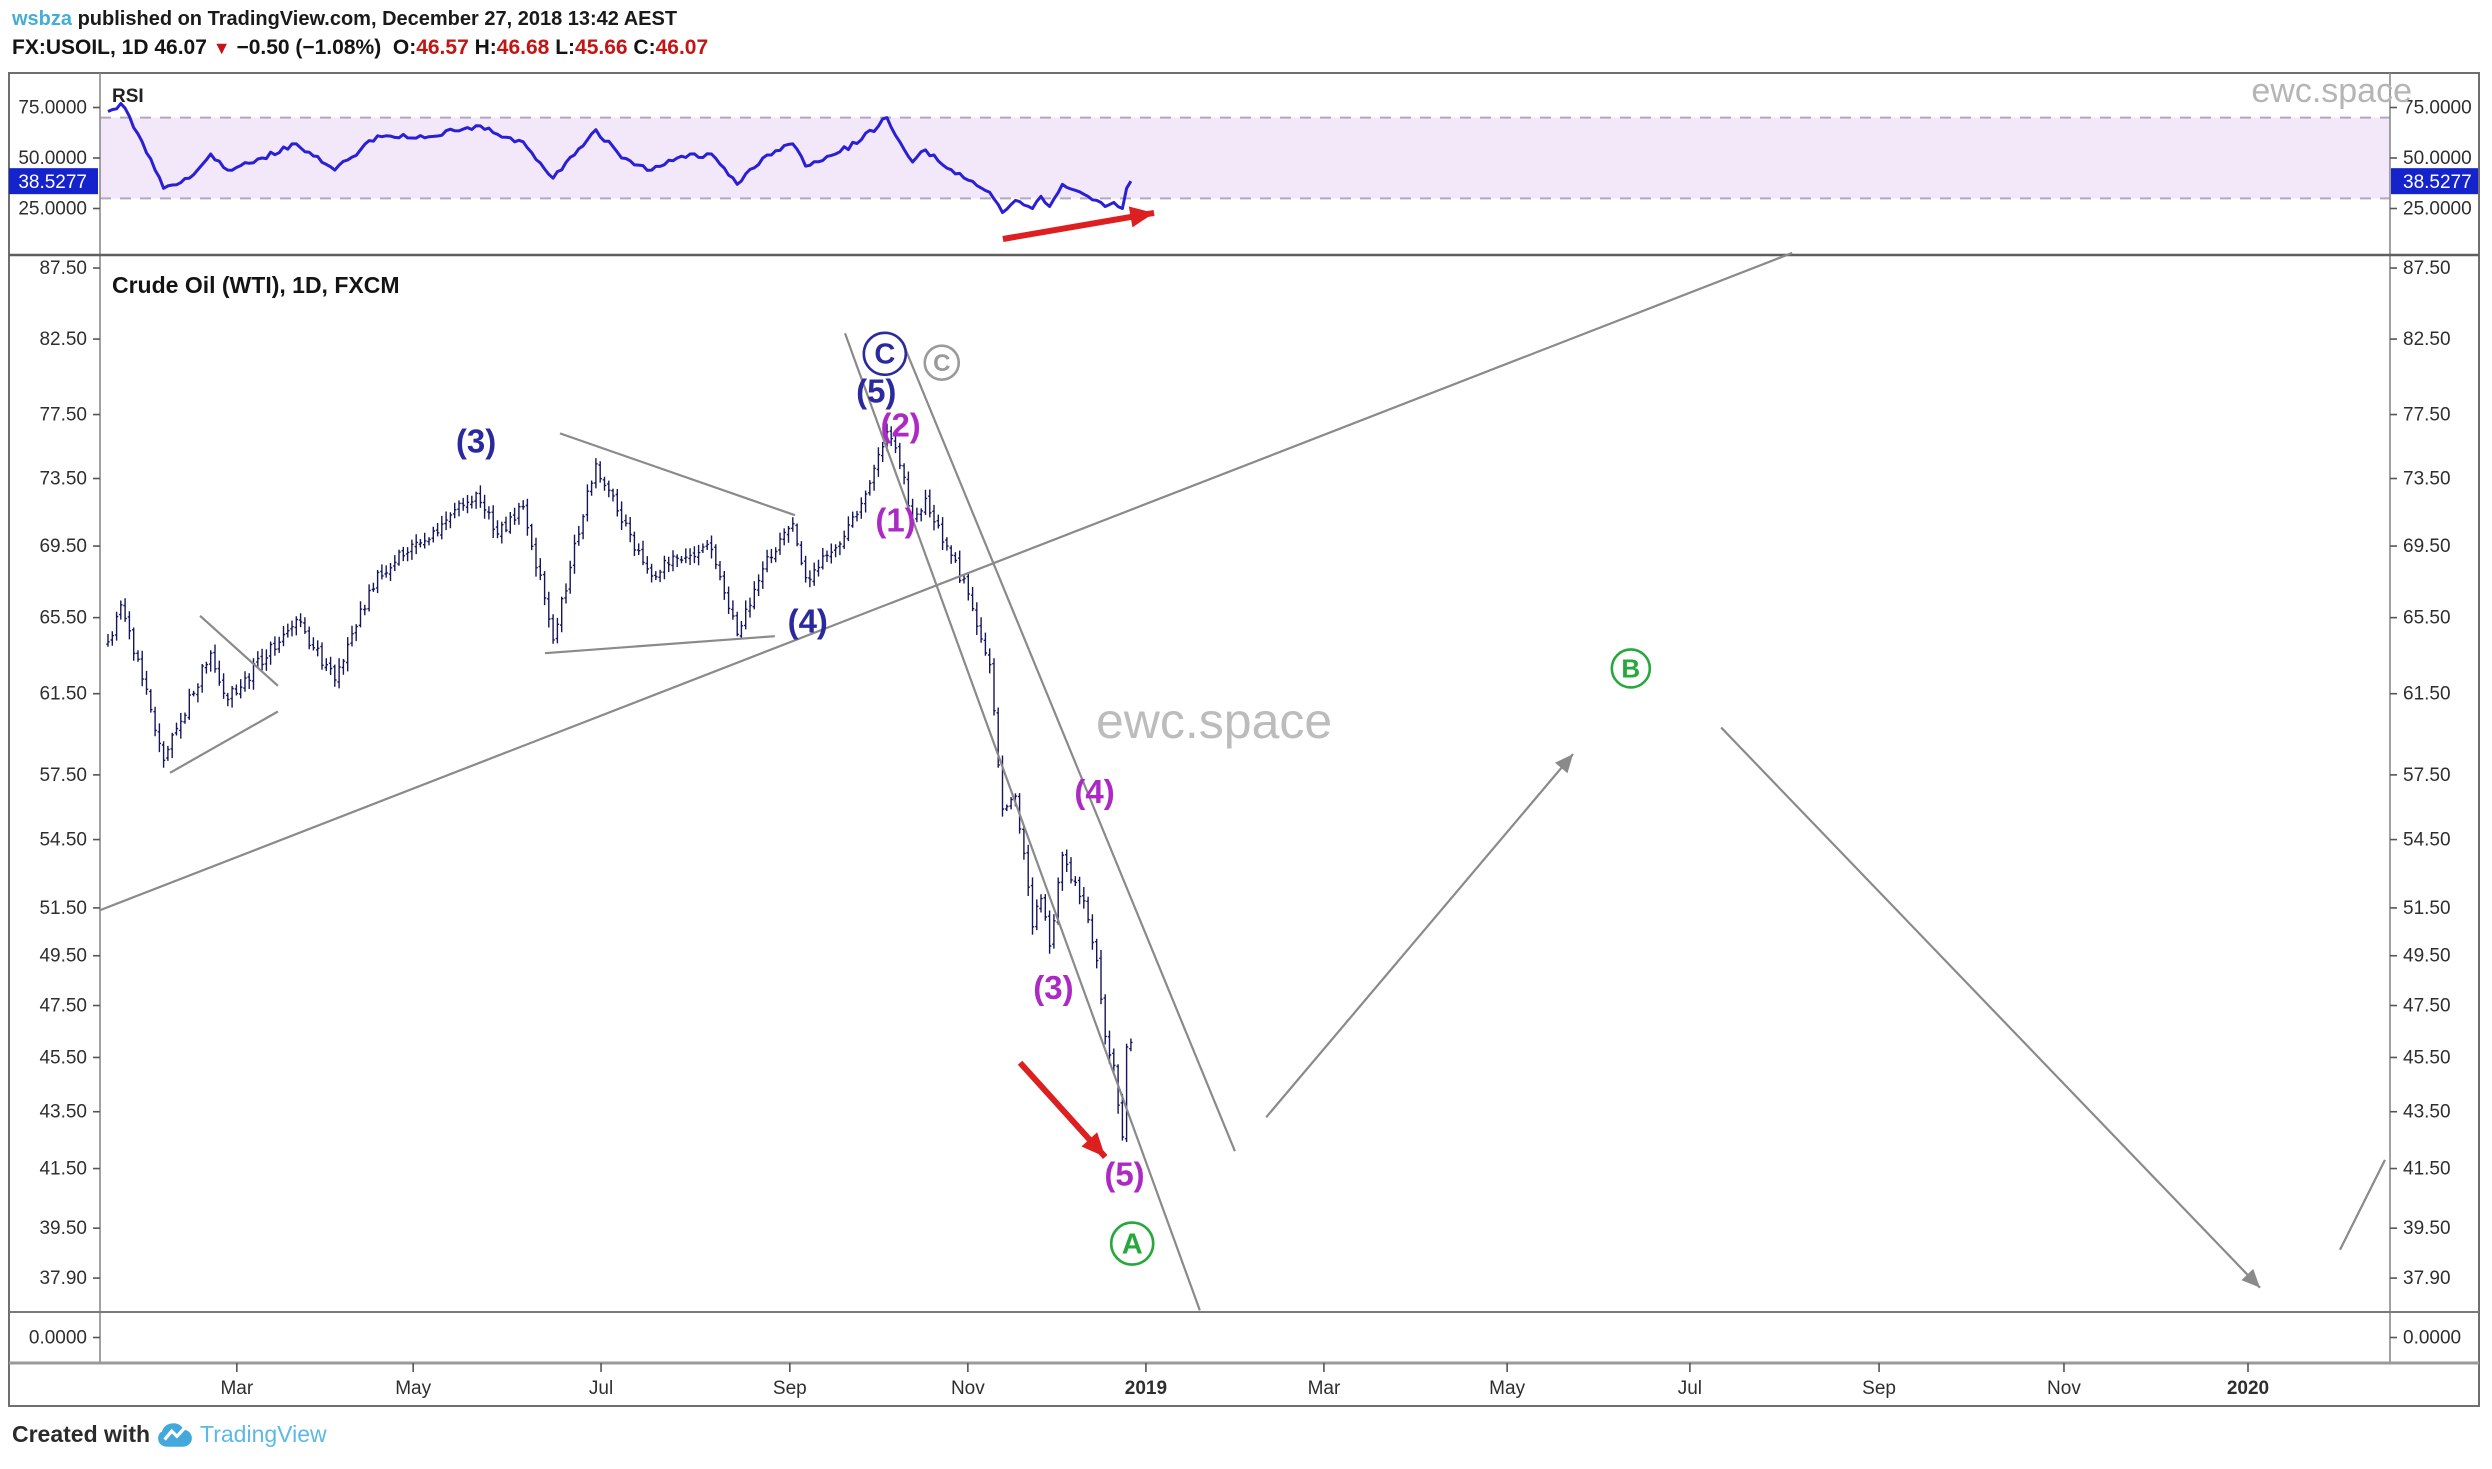 The image size is (2492, 1469). Describe the element at coordinates (2437, 158) in the screenshot. I see `axis-label: 50.0000` at that location.